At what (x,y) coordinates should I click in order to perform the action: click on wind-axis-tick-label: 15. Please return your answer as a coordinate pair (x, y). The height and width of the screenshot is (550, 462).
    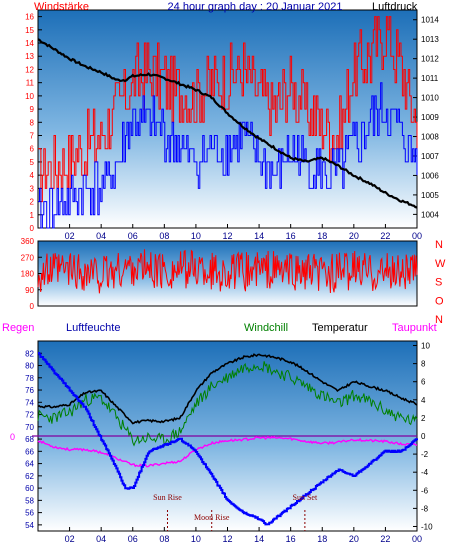
    Looking at the image, I should click on (29, 30).